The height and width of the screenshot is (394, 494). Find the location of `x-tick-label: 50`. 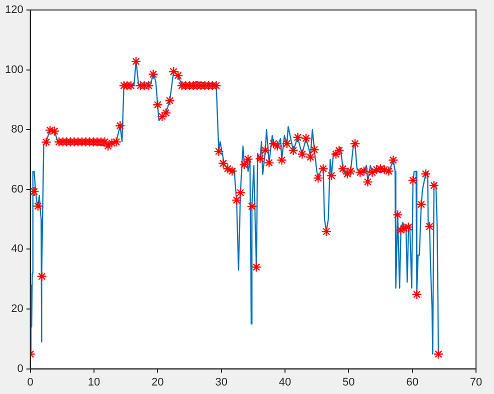

x-tick-label: 50 is located at coordinates (348, 382).